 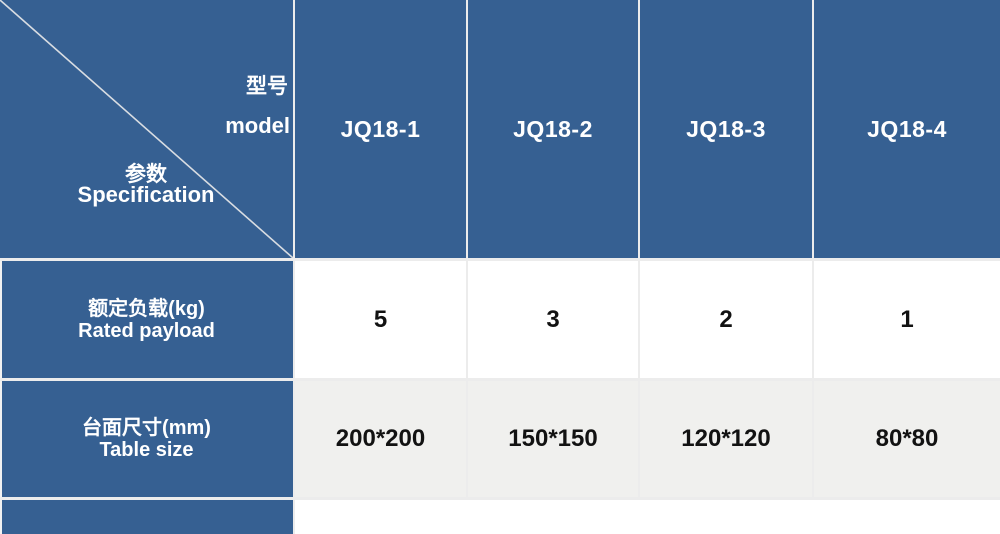 I want to click on corner-row-axis-en: Specification, so click(x=146, y=194).